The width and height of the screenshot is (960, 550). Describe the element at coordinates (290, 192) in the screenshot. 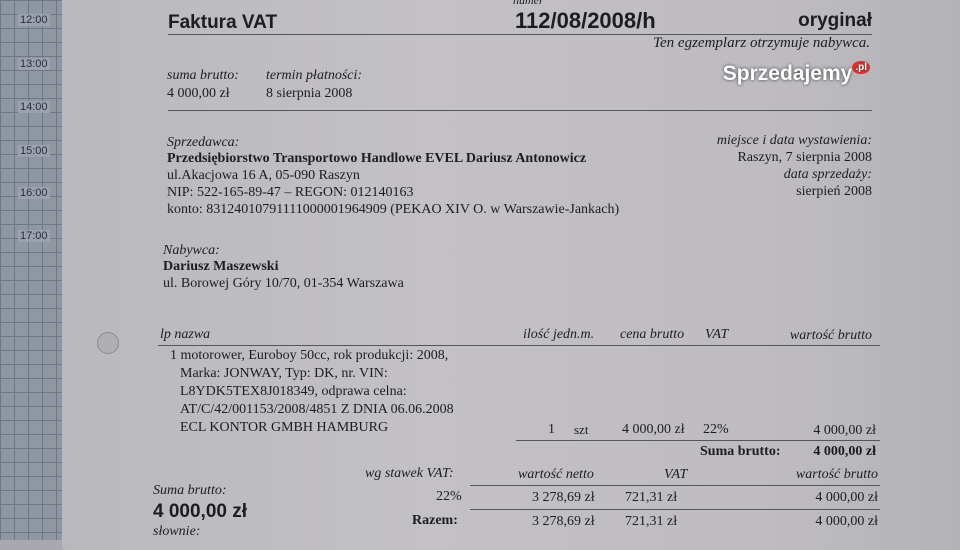

I see `seller-ids: NIP: 522-165-89-47 – REGON: 012140163` at that location.